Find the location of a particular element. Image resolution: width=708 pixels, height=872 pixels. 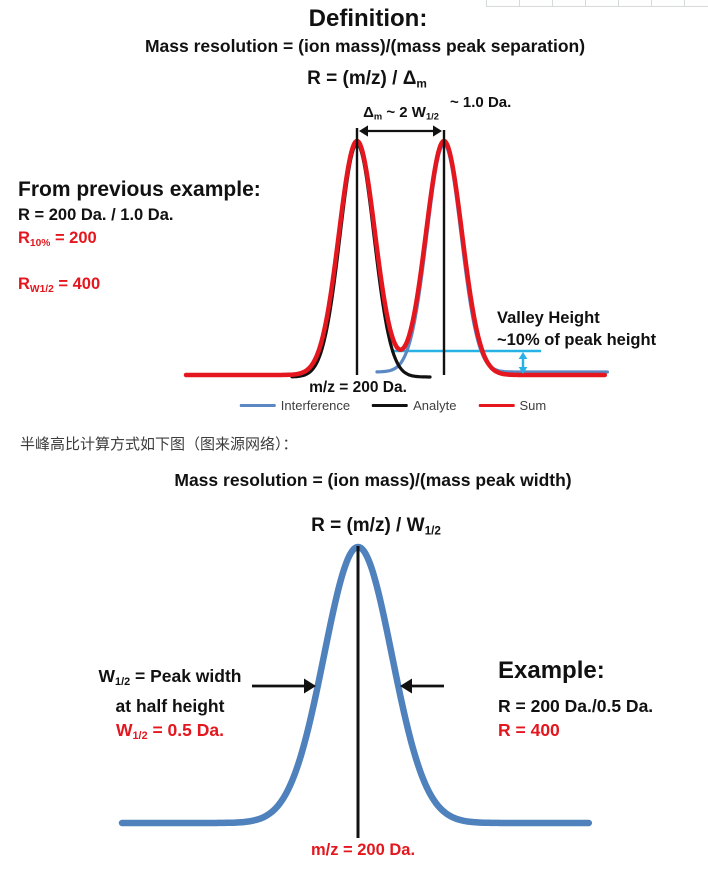

rw12-value: RW1/2 = 400 is located at coordinates (59, 285).